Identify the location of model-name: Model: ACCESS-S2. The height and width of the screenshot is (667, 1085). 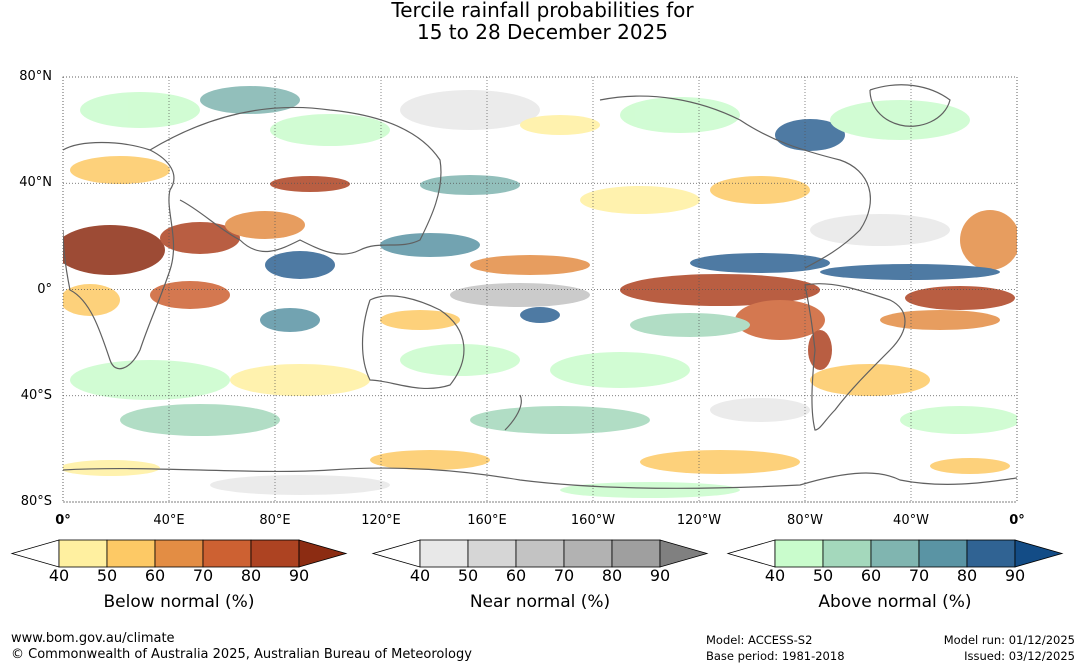
(759, 640).